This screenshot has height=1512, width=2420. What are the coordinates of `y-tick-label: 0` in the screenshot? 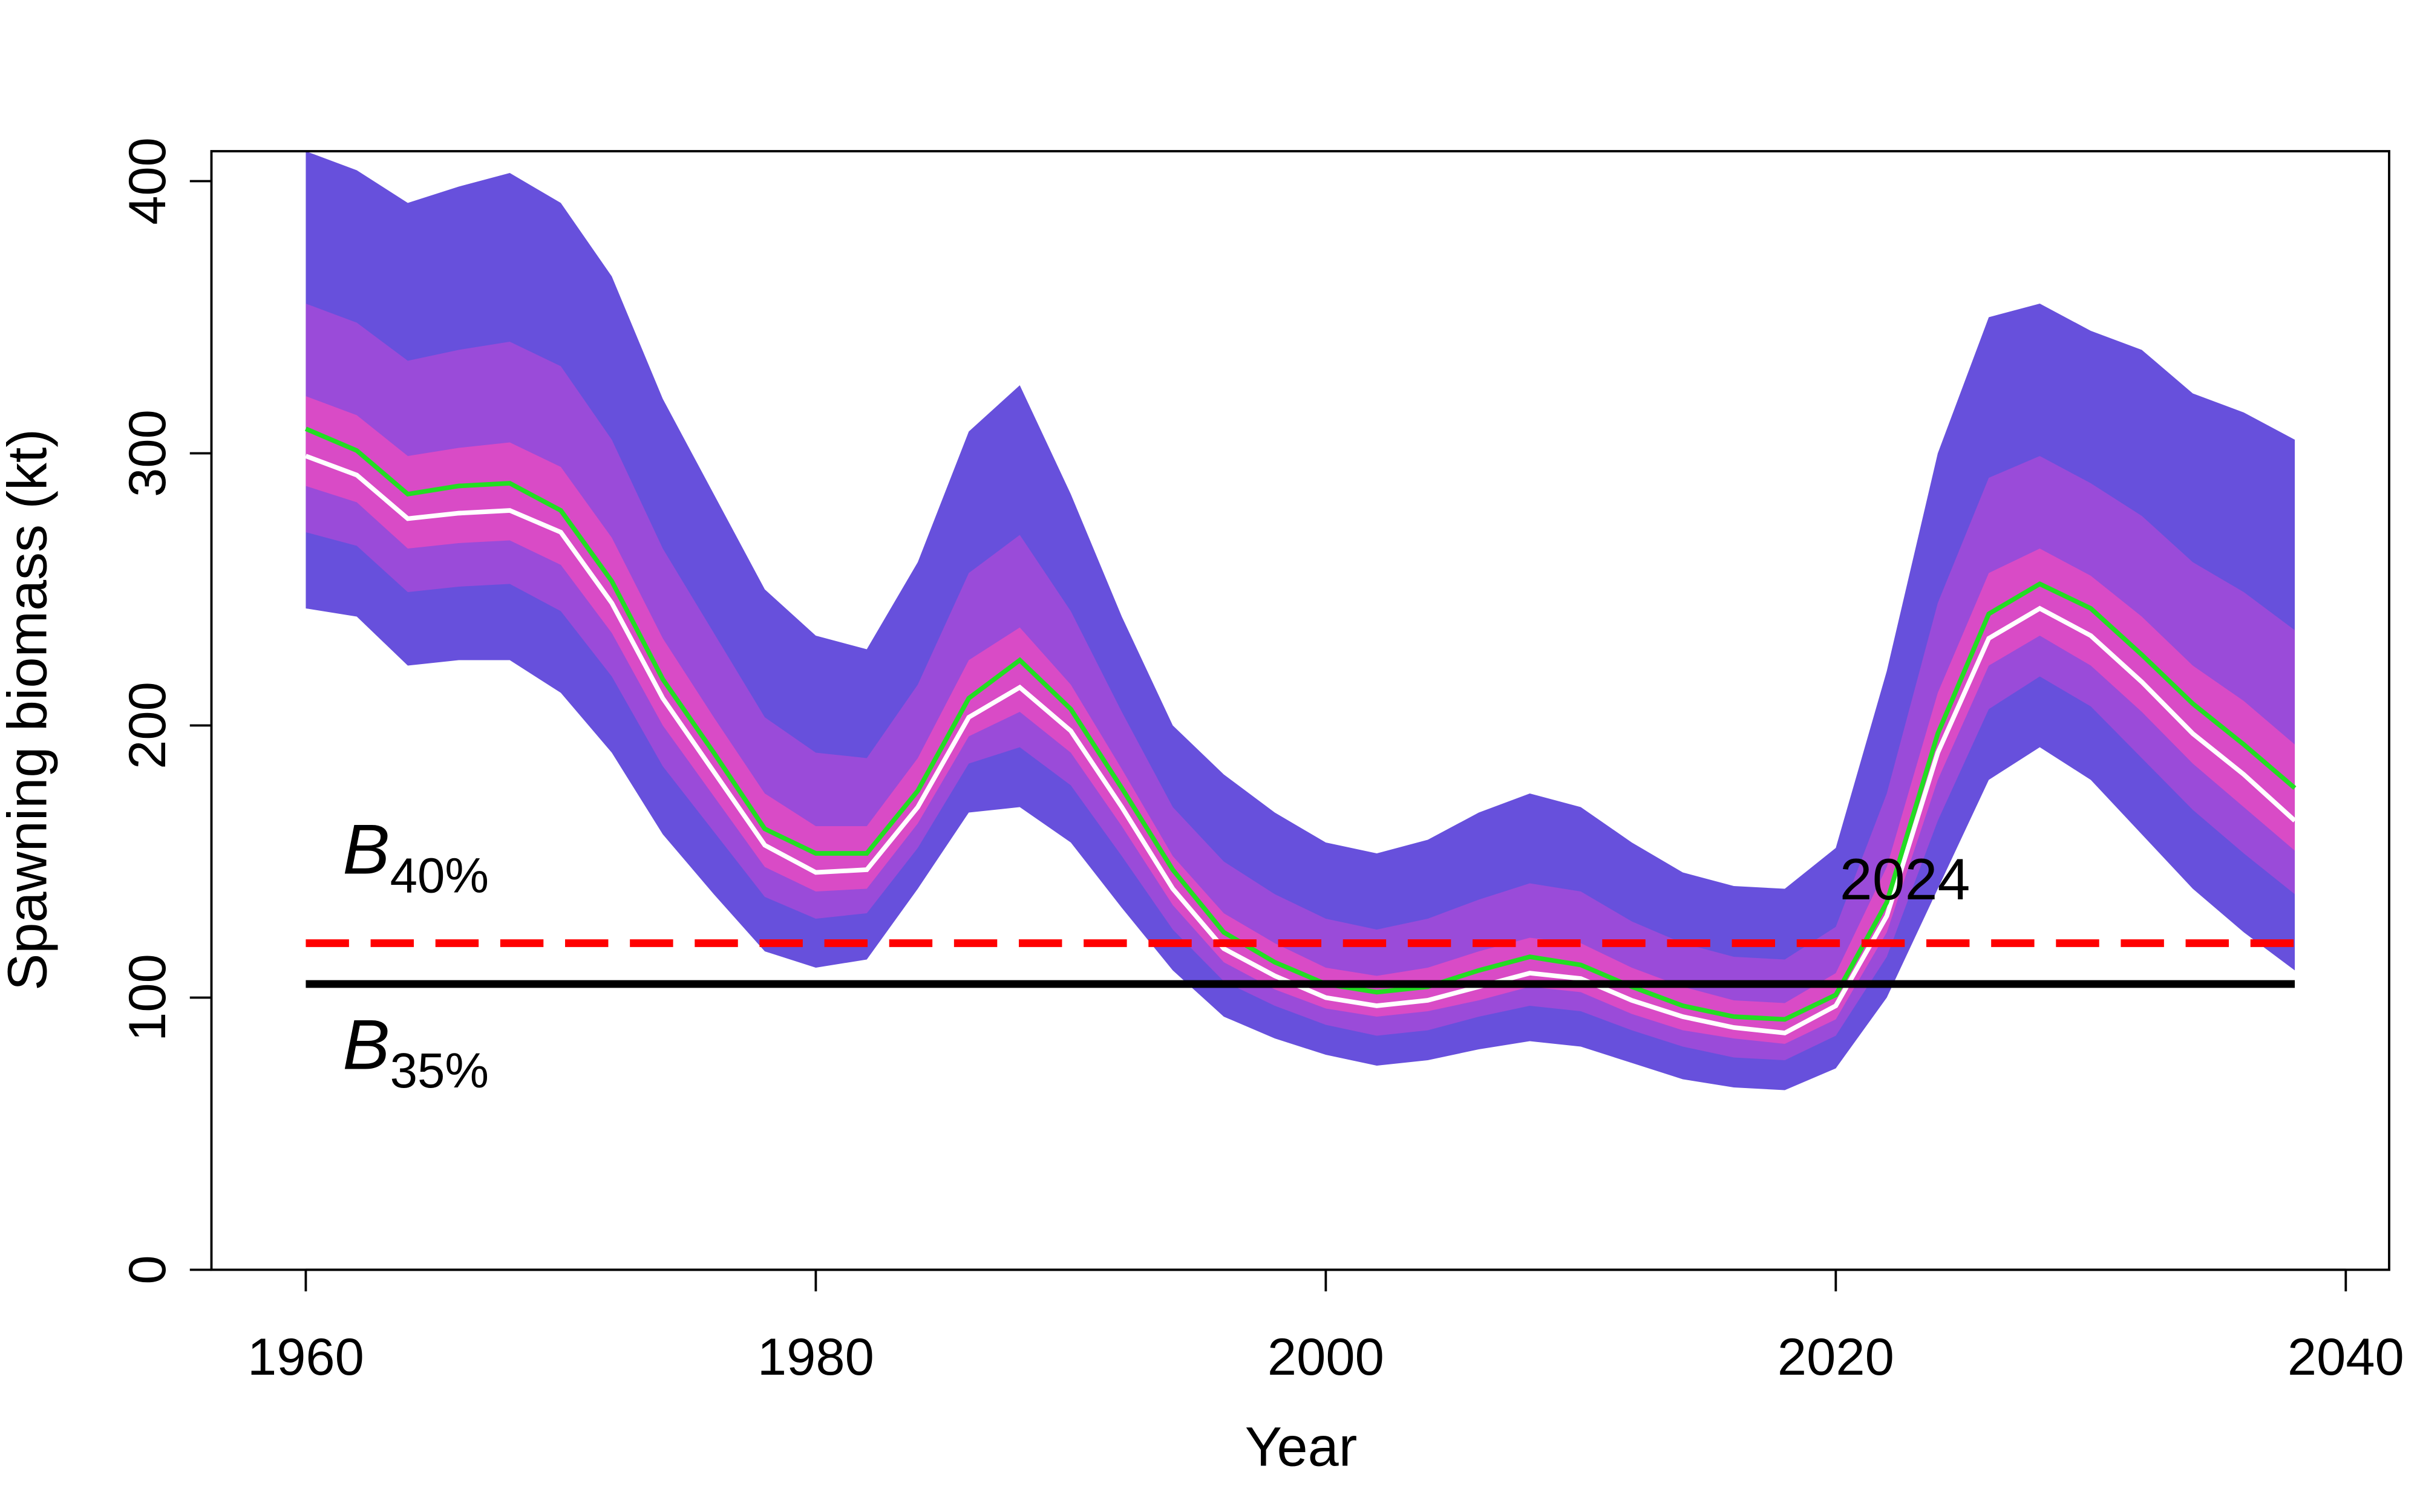 It's located at (147, 1269).